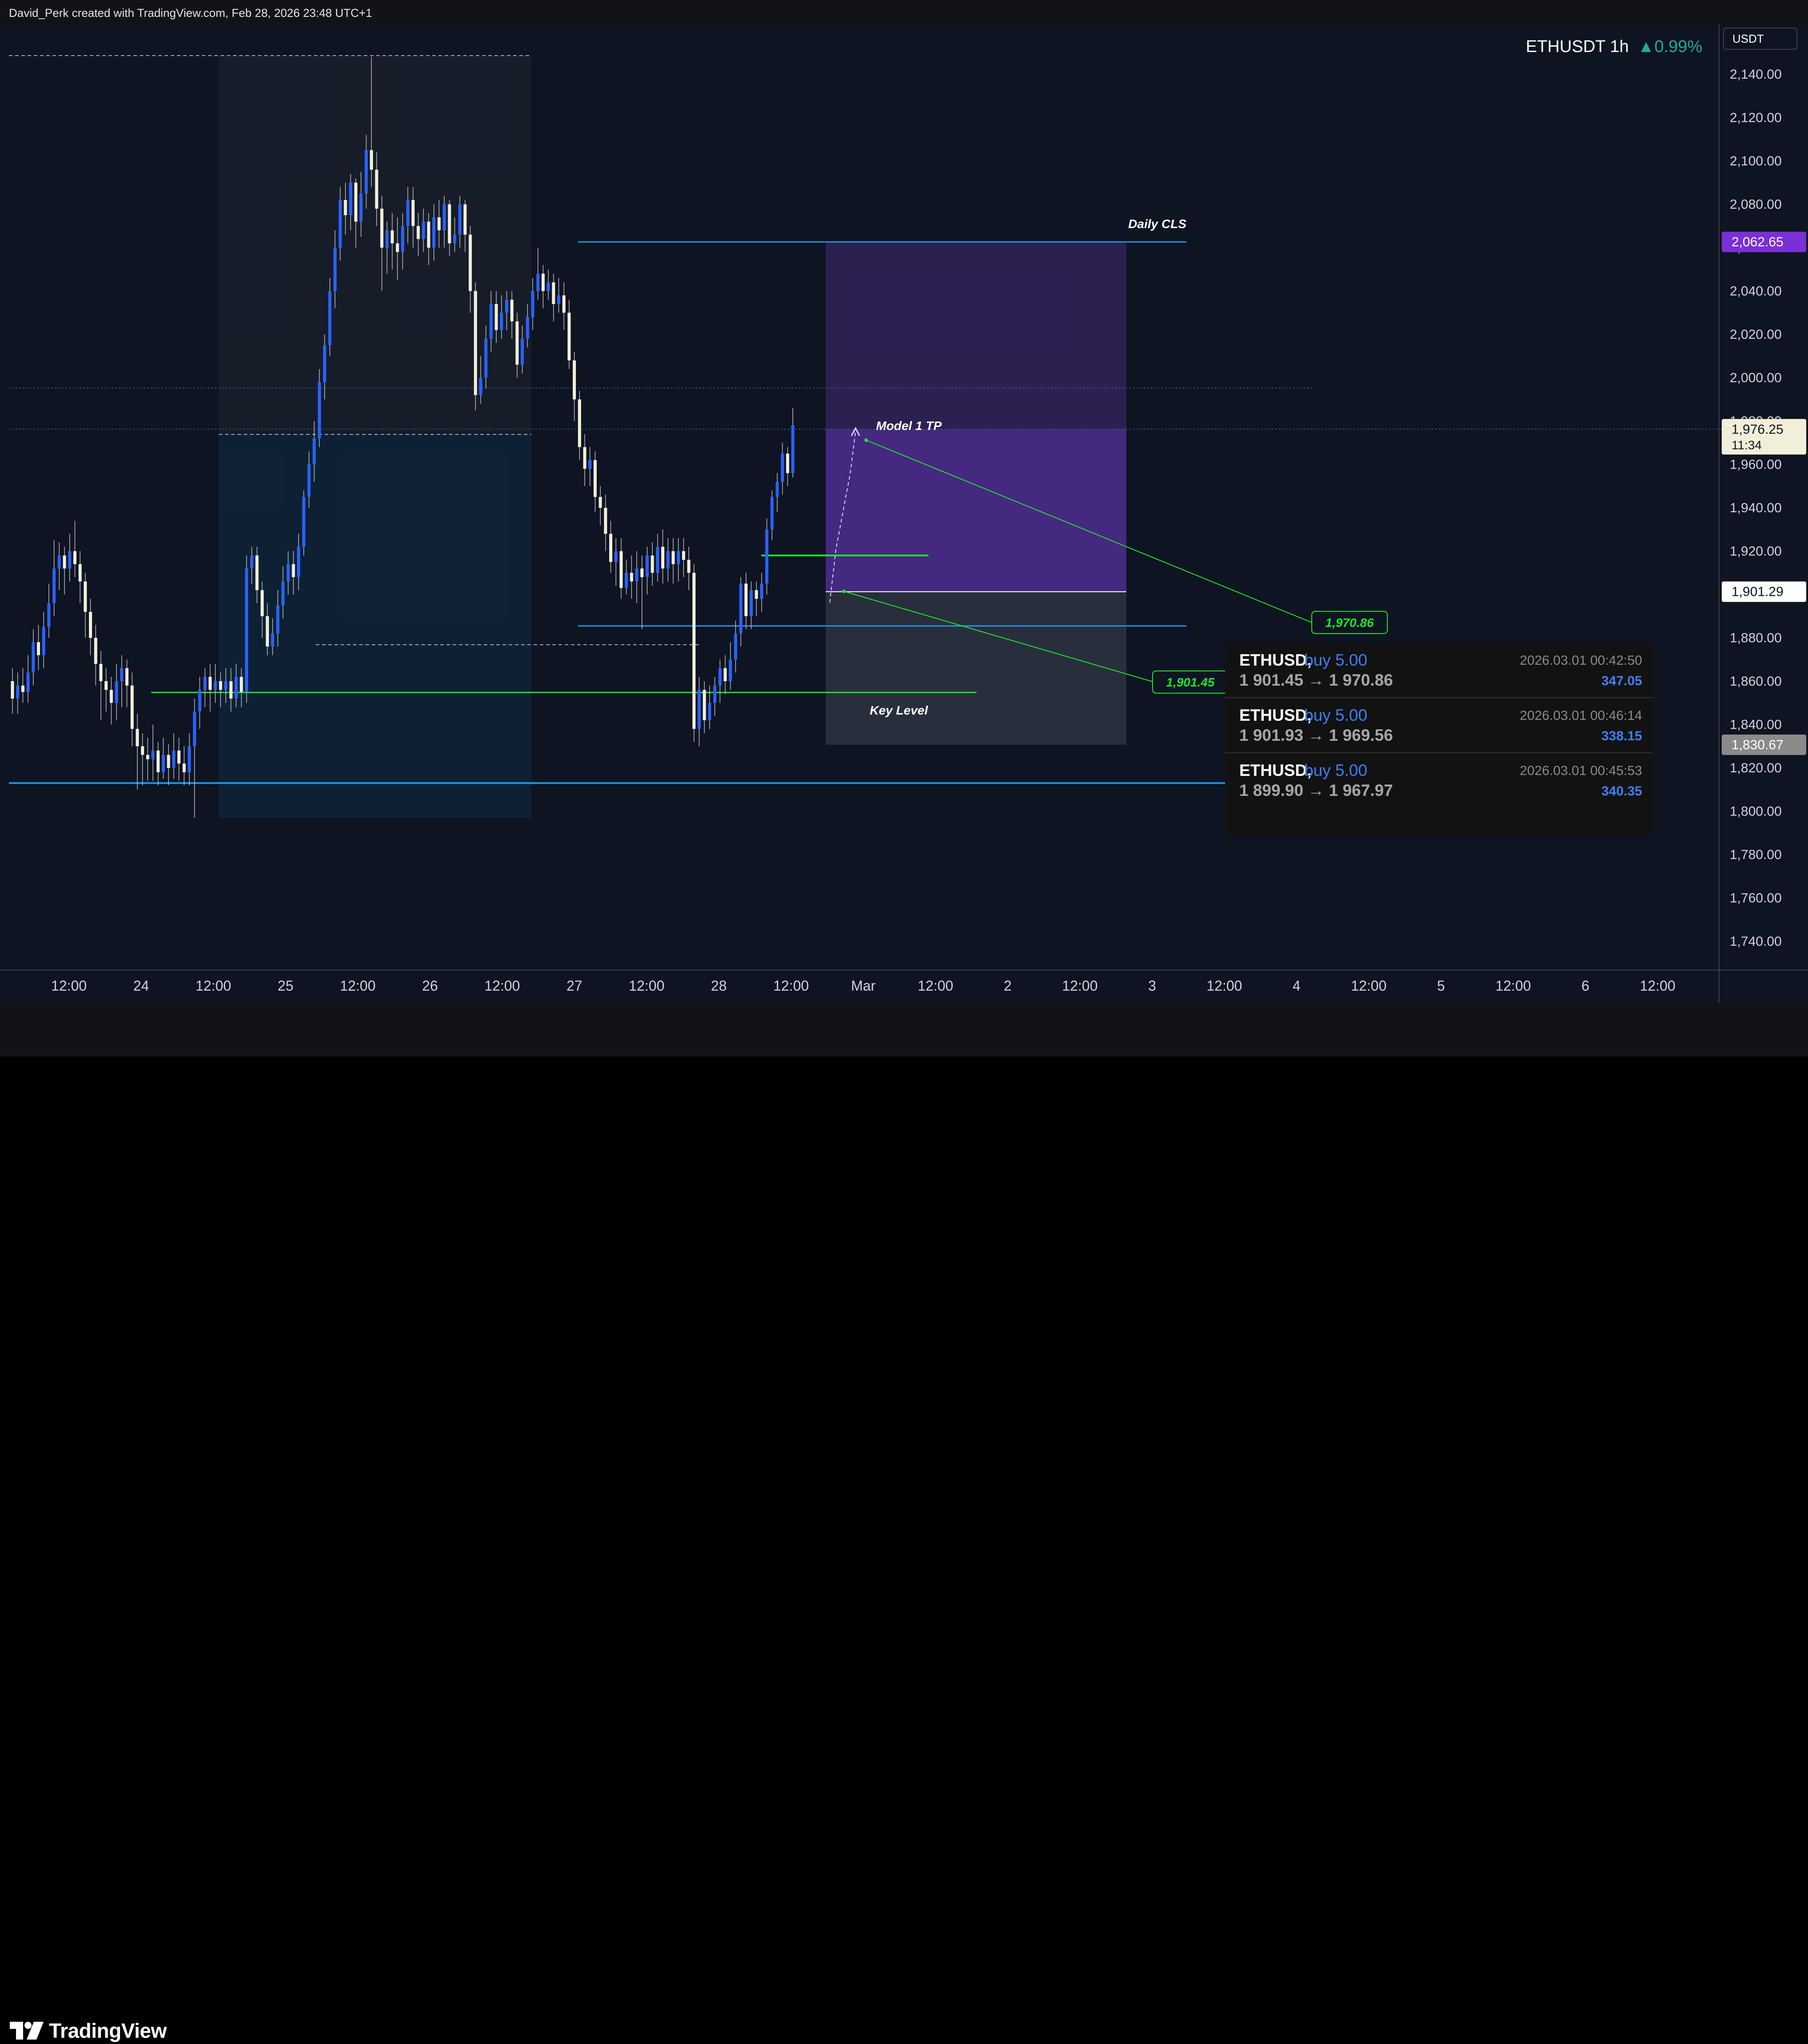 This screenshot has height=2044, width=1808. Describe the element at coordinates (1747, 445) in the screenshot. I see `price-tag-countdown: 11:34` at that location.